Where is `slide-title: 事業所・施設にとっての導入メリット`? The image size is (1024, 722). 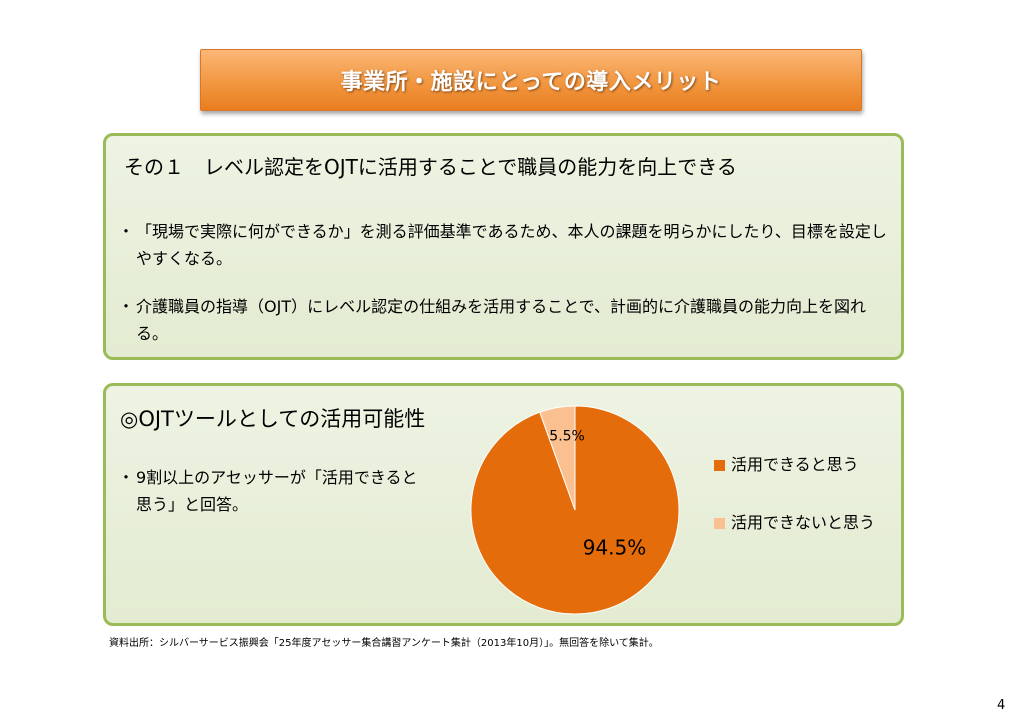 slide-title: 事業所・施設にとっての導入メリット is located at coordinates (531, 82).